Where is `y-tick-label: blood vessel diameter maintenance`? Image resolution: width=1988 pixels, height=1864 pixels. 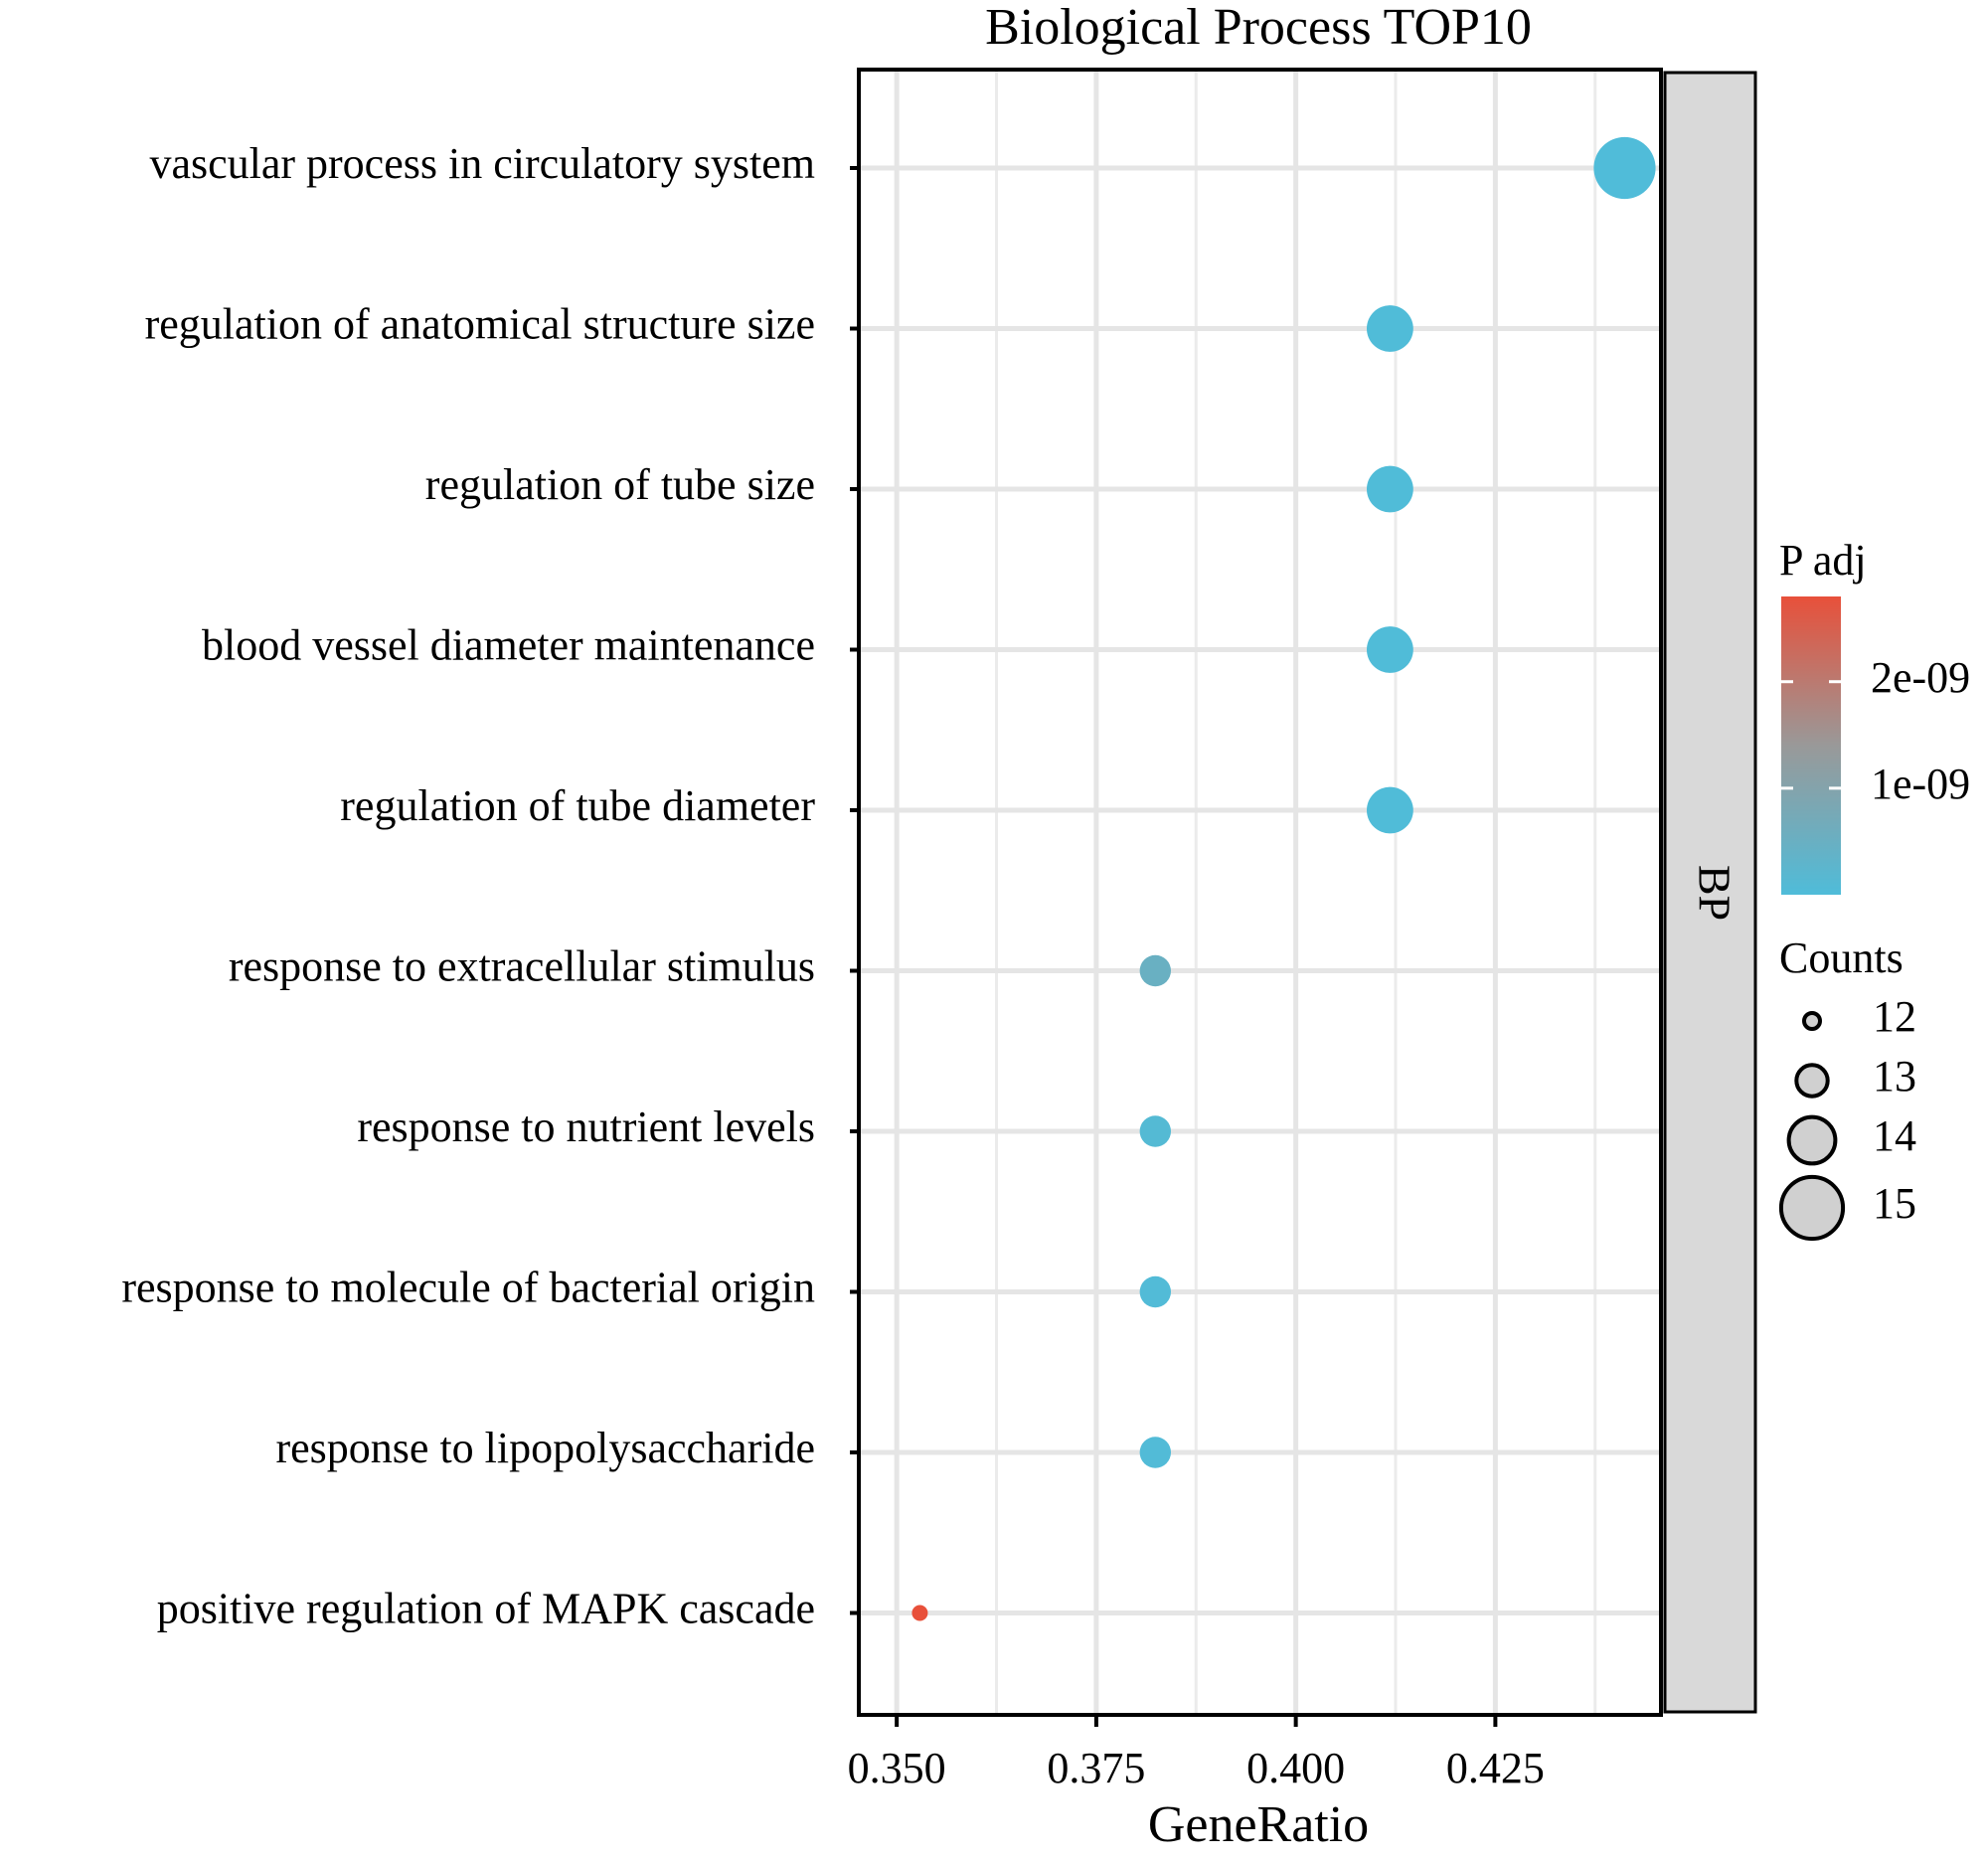 y-tick-label: blood vessel diameter maintenance is located at coordinates (508, 646).